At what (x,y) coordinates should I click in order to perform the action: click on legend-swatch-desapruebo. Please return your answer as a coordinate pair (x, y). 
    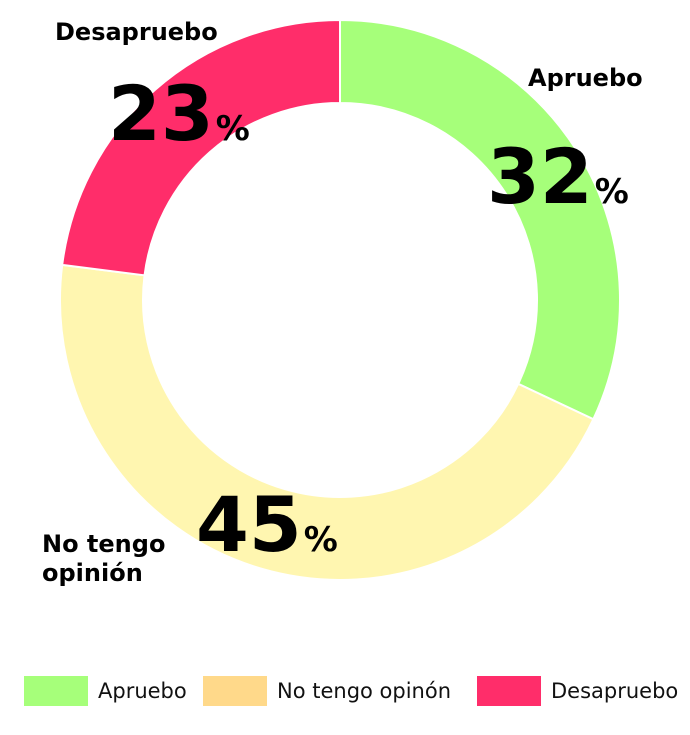
    Looking at the image, I should click on (509, 691).